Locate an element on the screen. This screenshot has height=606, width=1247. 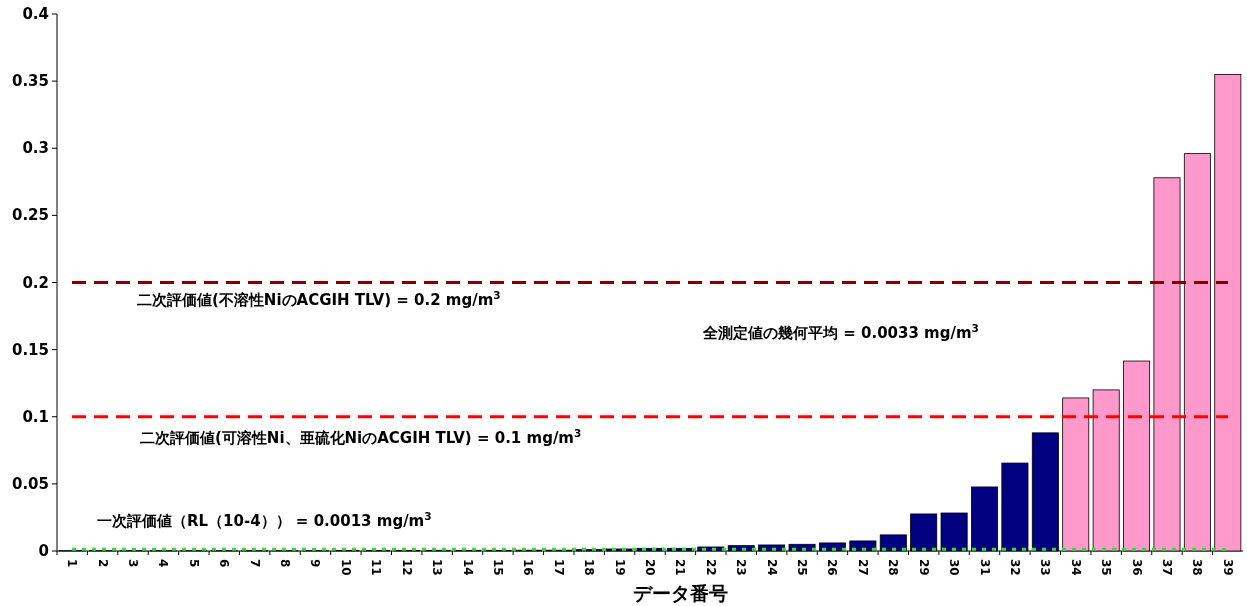
x-tick-label: 34 is located at coordinates (1075, 567).